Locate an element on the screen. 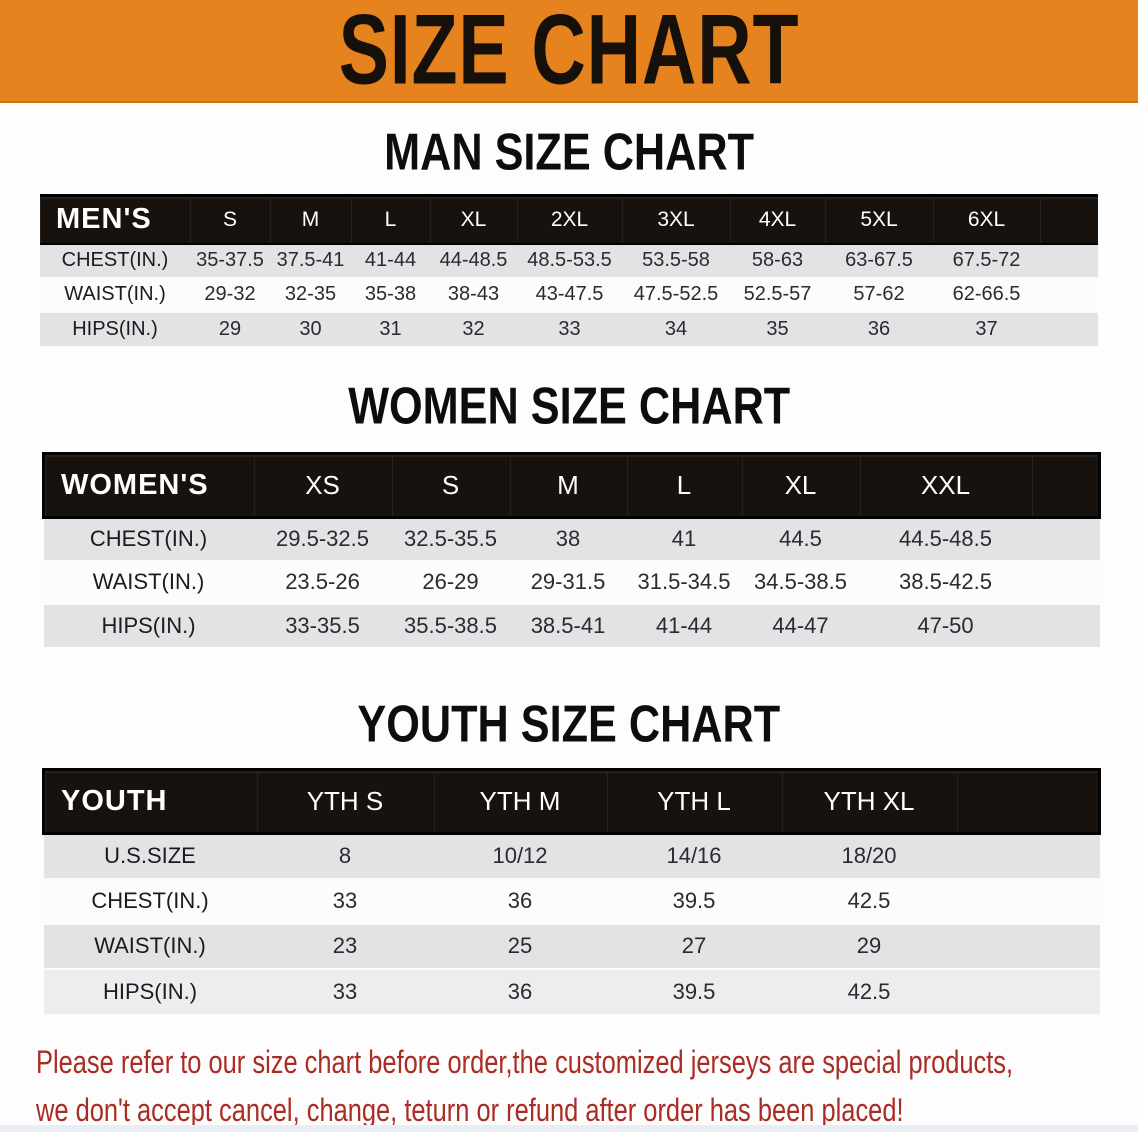 The height and width of the screenshot is (1132, 1138). table-row: WAIST(IN.) 23 25 27 29 is located at coordinates (571, 945).